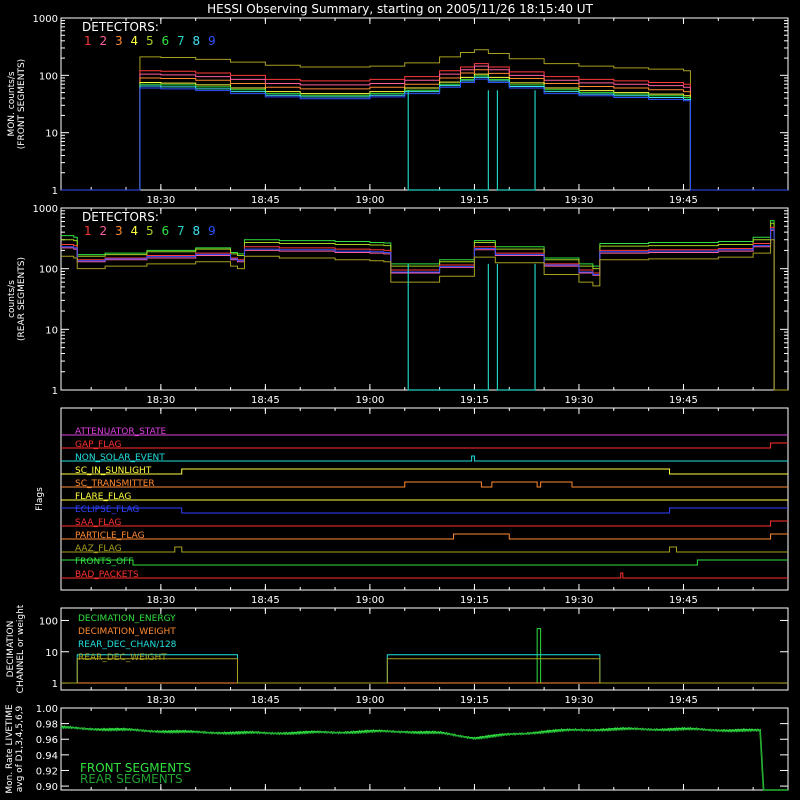 This screenshot has width=800, height=800. What do you see at coordinates (265, 200) in the screenshot?
I see `front-x-tick-label: 18:45` at bounding box center [265, 200].